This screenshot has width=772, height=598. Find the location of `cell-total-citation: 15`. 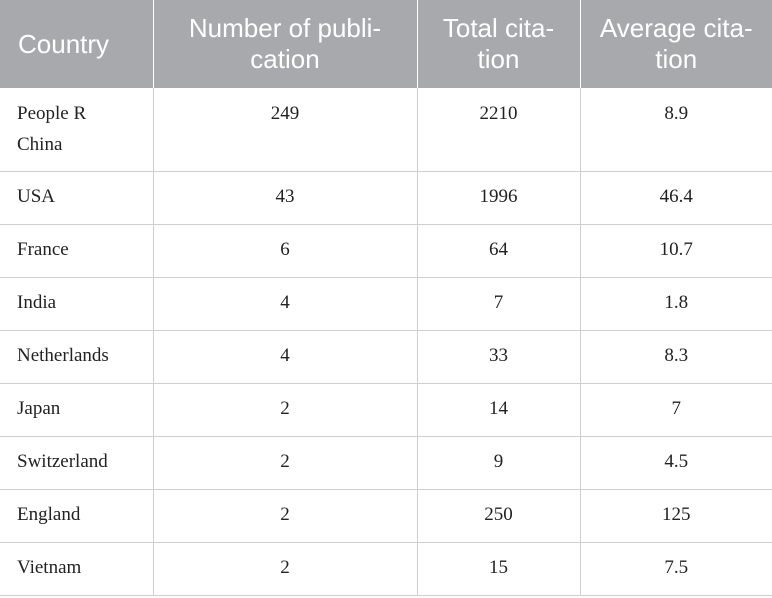

cell-total-citation: 15 is located at coordinates (498, 569).